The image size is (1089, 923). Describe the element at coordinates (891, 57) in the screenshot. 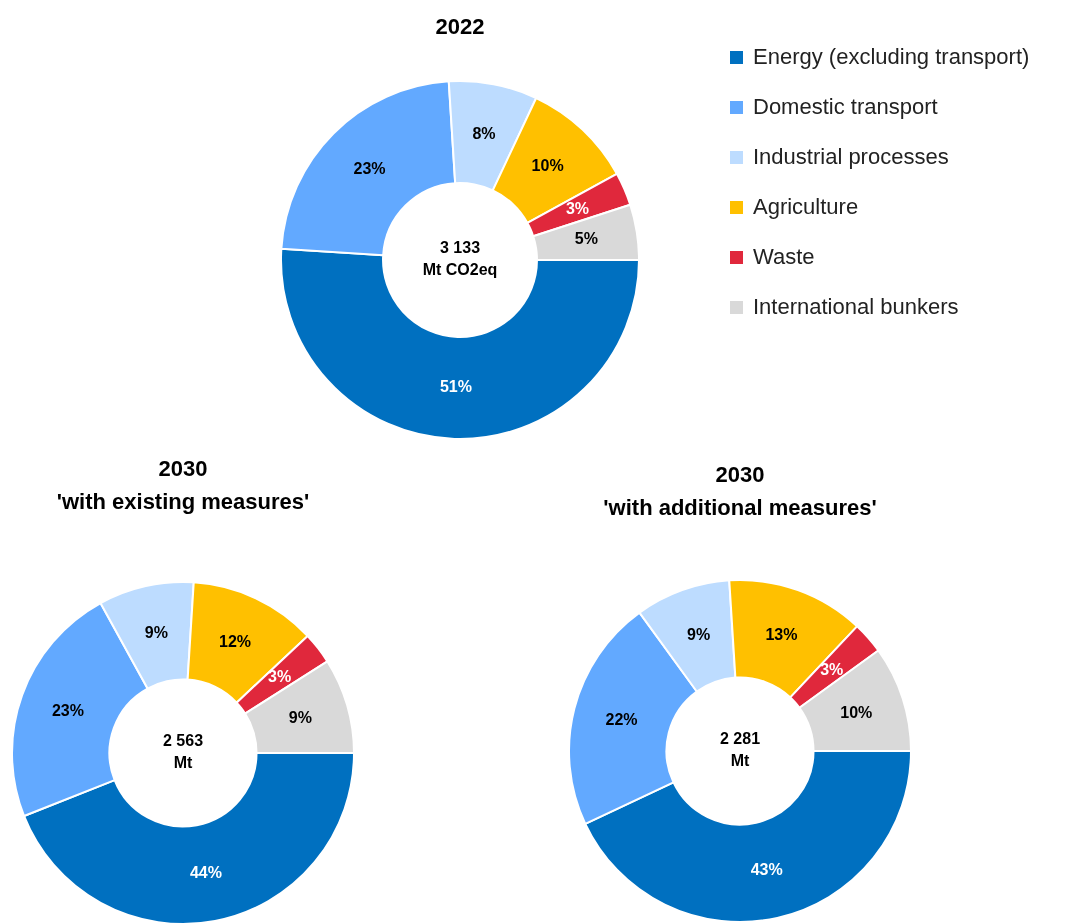

I see `legend-label: Energy (excluding transport)` at that location.